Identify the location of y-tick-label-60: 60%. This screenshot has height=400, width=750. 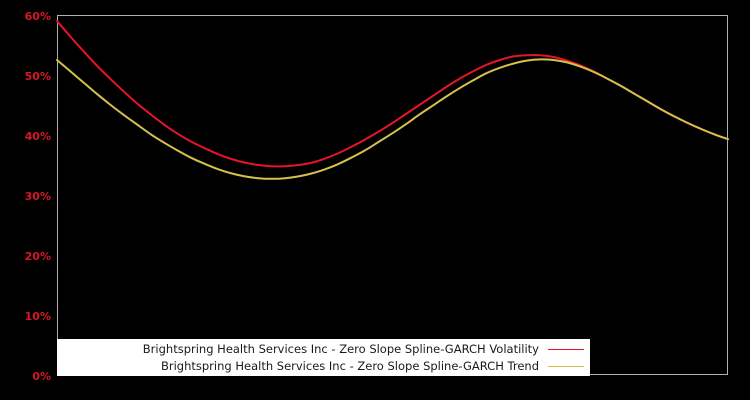
(37, 16).